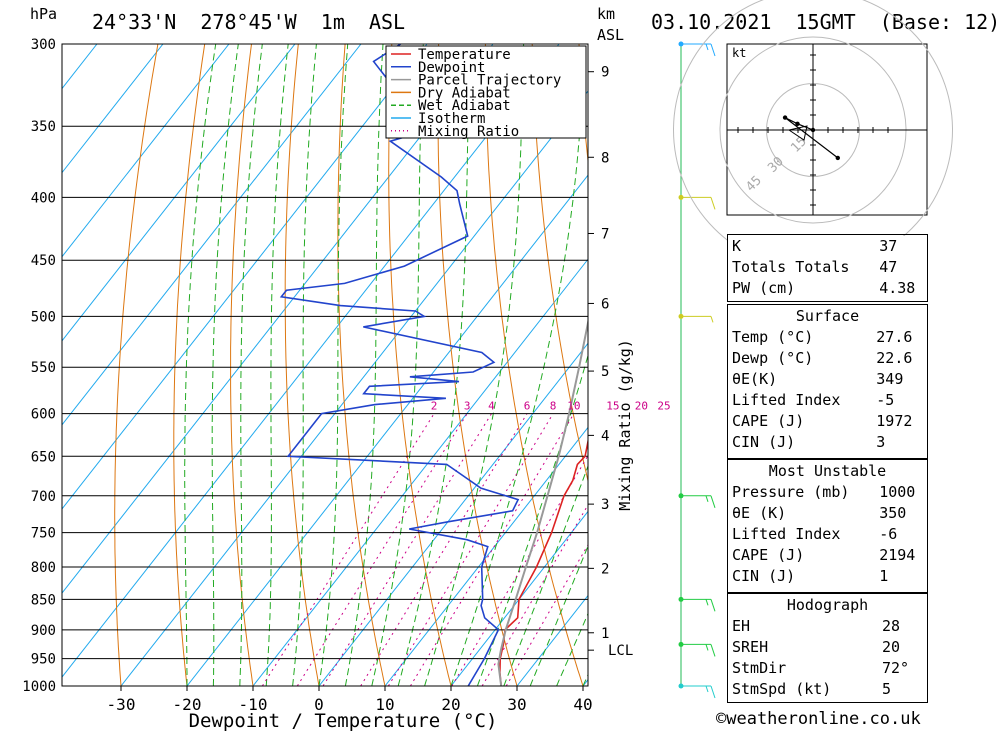 Image resolution: width=1000 pixels, height=733 pixels. Describe the element at coordinates (582, 704) in the screenshot. I see `x-tick-label: 40` at that location.